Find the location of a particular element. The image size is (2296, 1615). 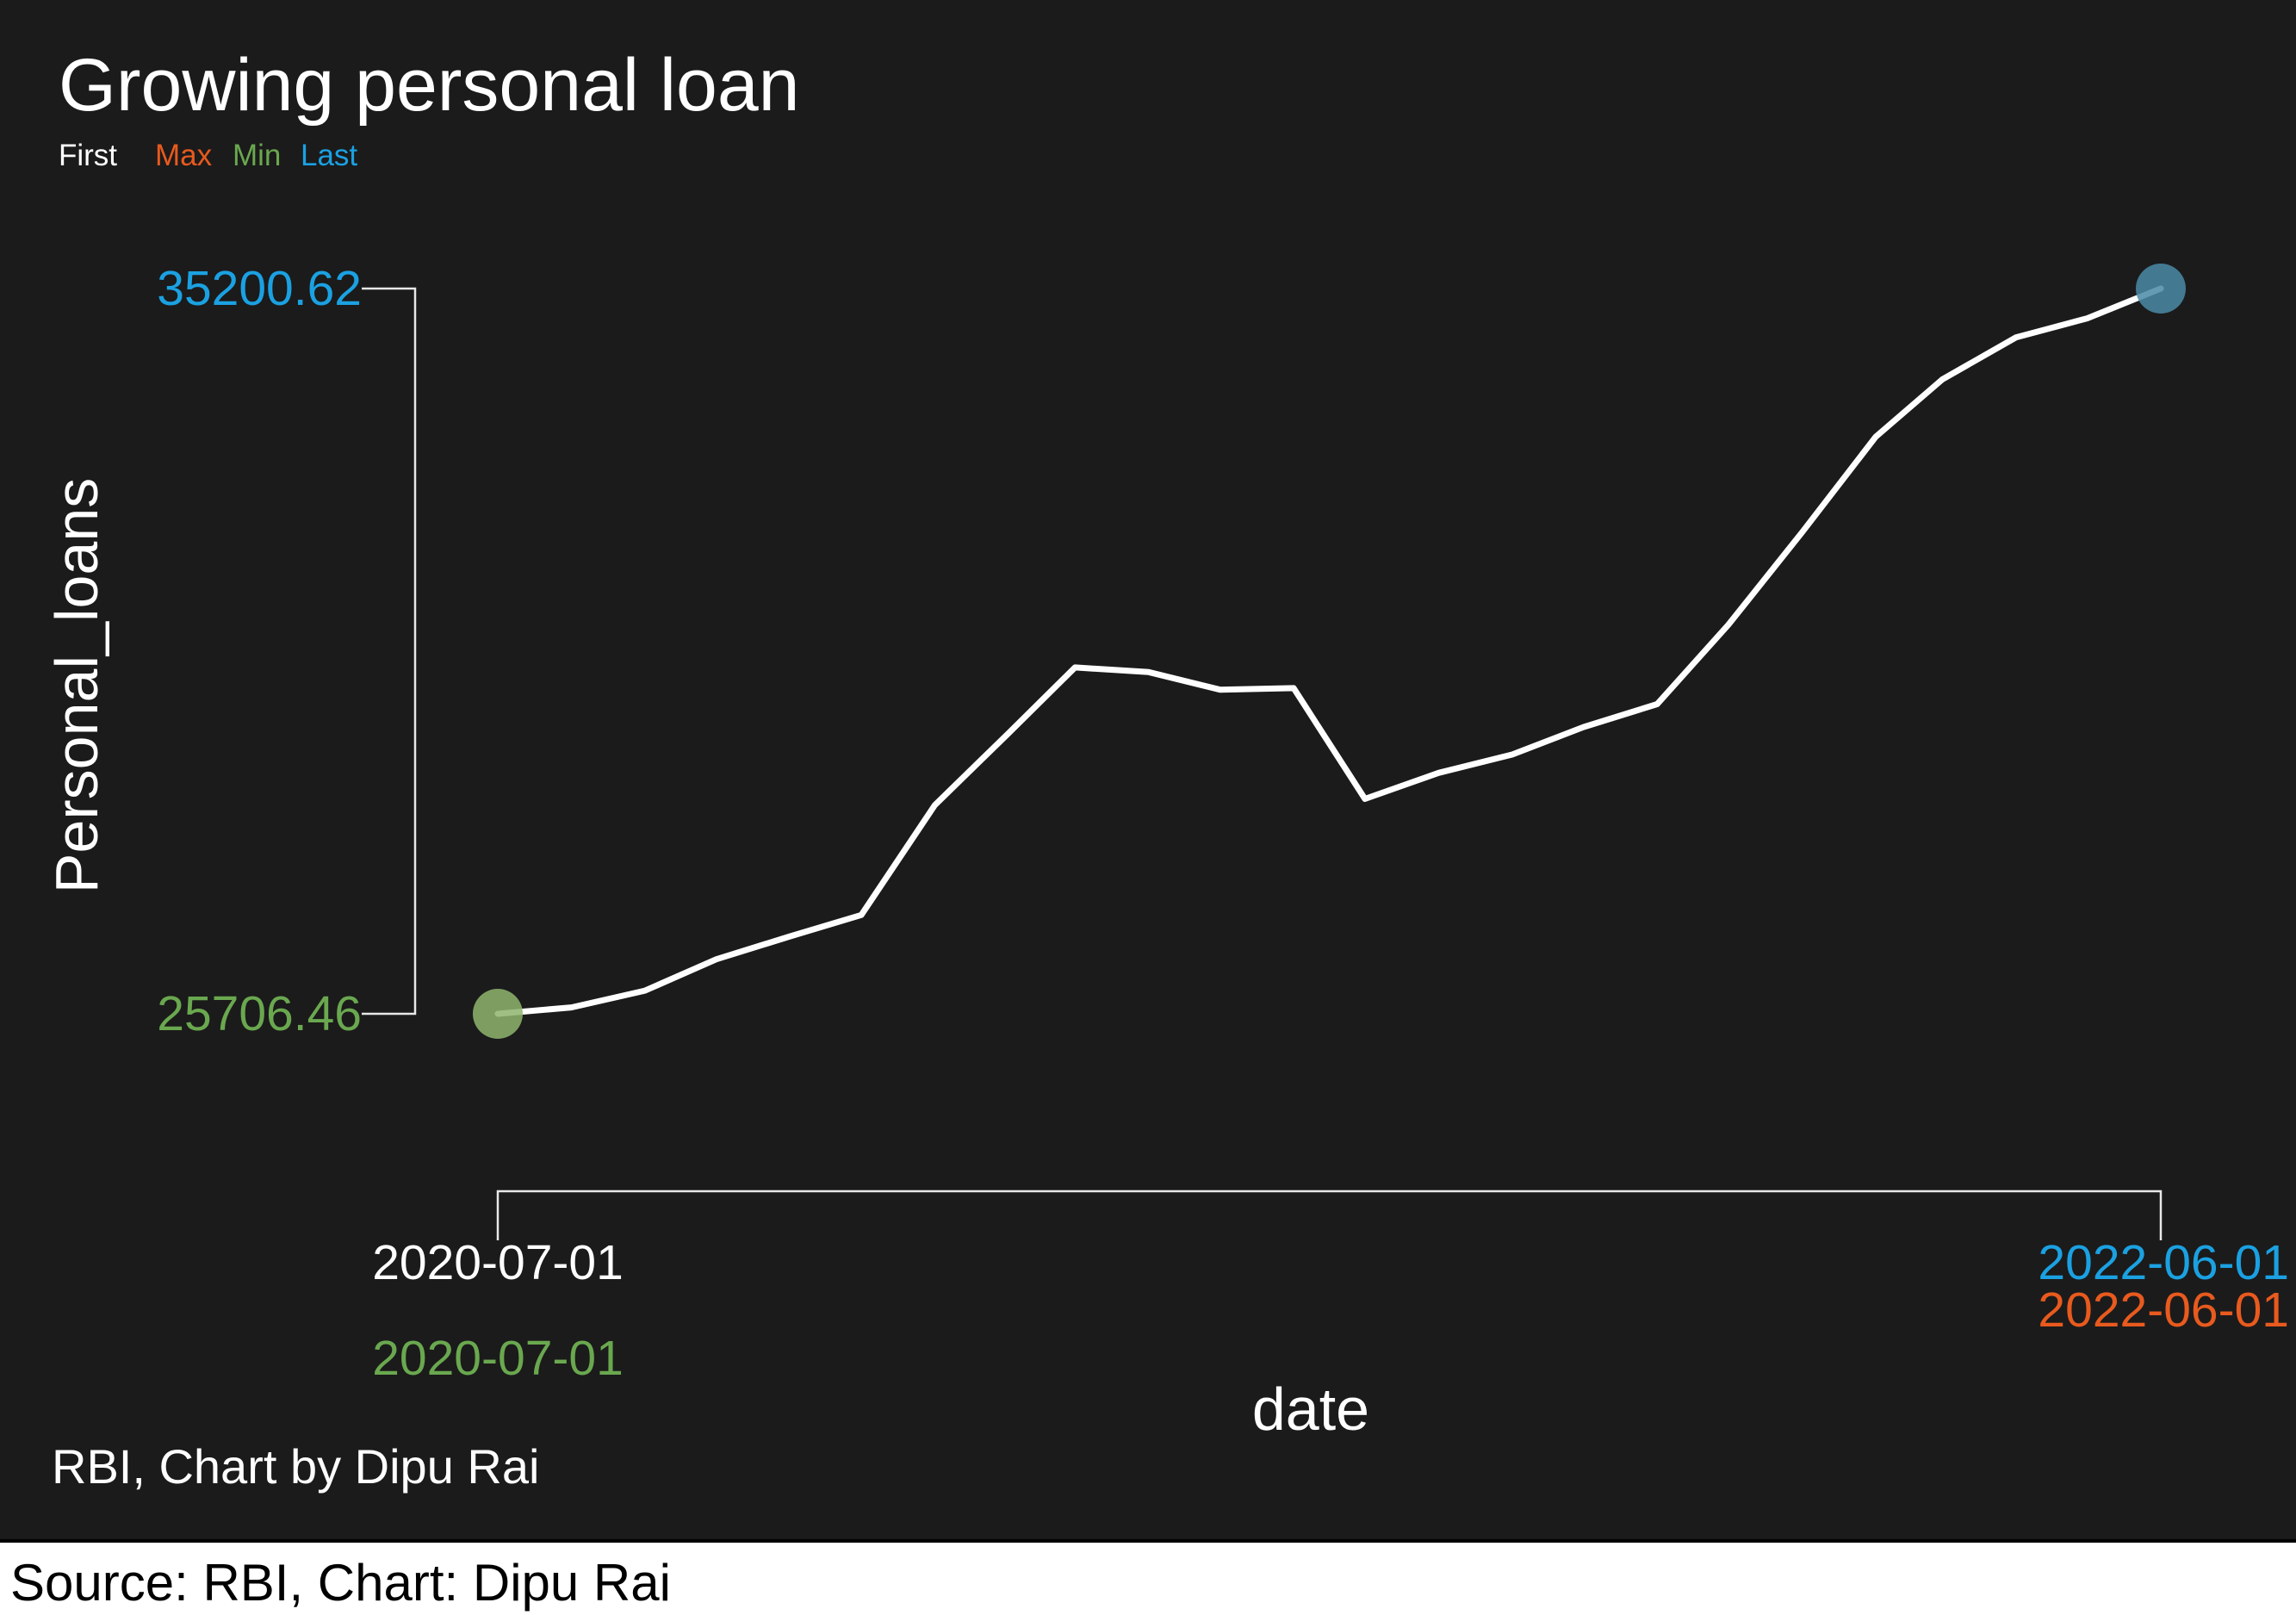

x-tick-label-last: 2022-06-01 is located at coordinates (2163, 1262).